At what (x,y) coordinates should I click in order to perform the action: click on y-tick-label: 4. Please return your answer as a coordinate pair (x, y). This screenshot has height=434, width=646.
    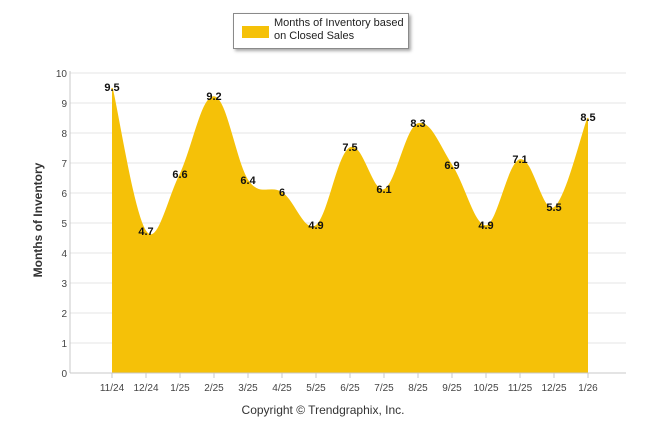
    Looking at the image, I should click on (64, 254).